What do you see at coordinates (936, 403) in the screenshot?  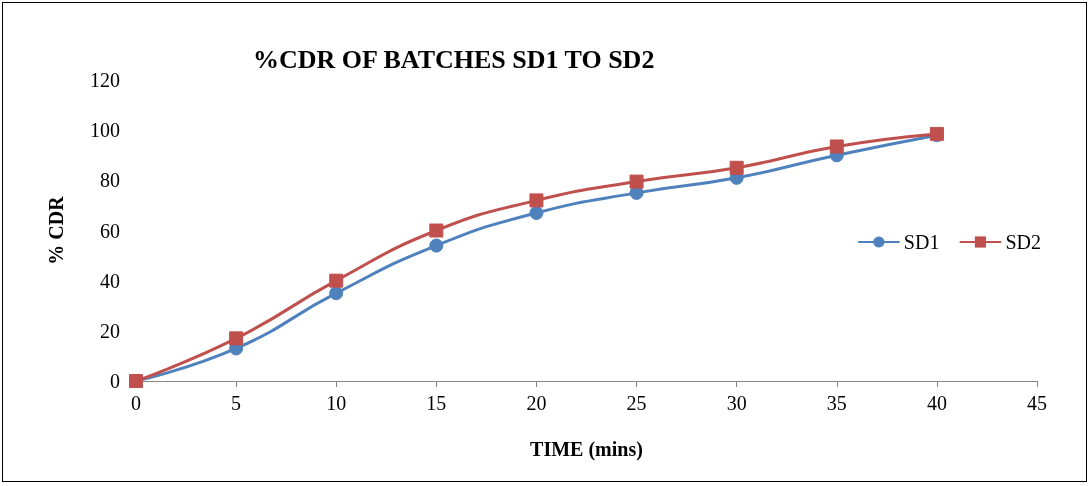 I see `x-tick-label: 40` at bounding box center [936, 403].